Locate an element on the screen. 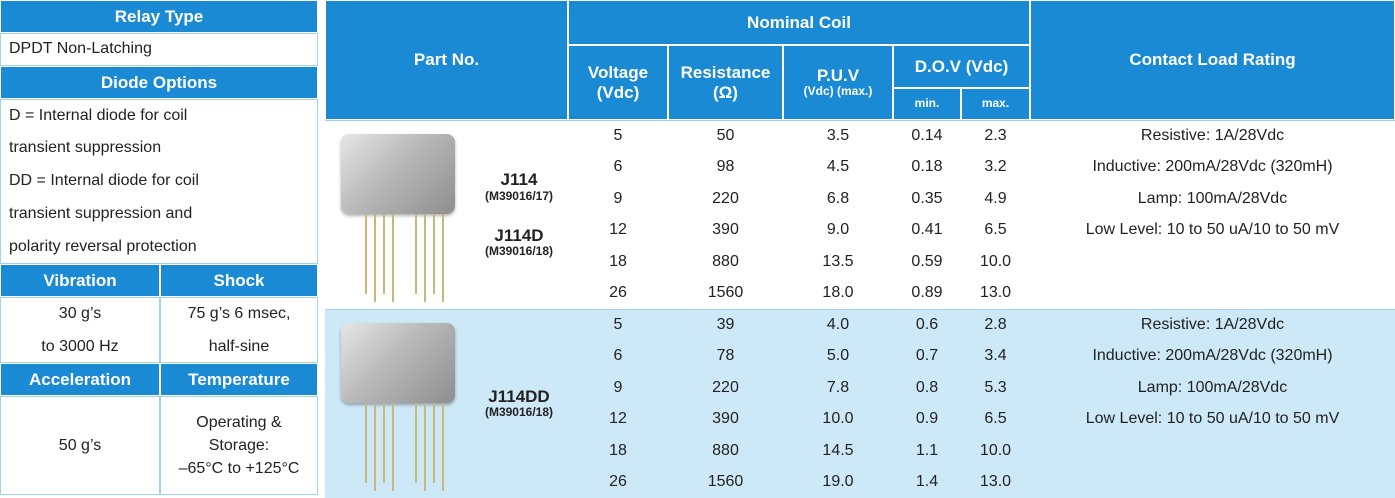 Image resolution: width=1395 pixels, height=498 pixels. part-name: J114D is located at coordinates (519, 235).